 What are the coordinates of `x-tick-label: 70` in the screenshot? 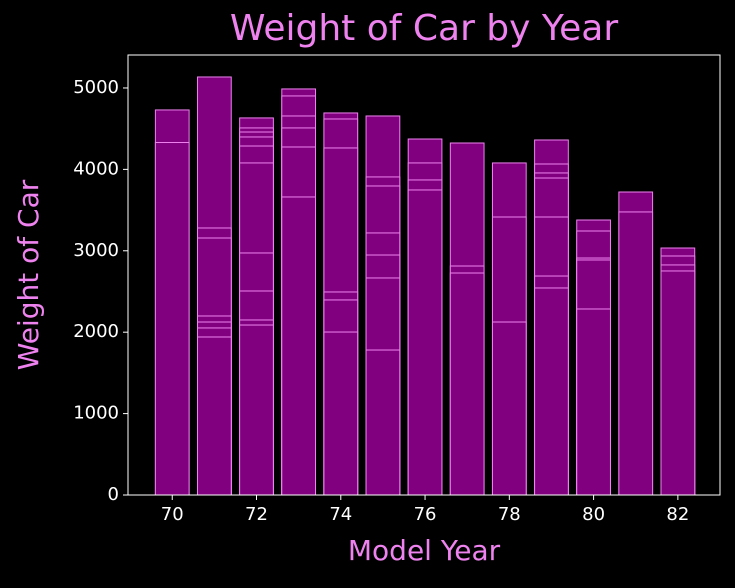 It's located at (172, 514).